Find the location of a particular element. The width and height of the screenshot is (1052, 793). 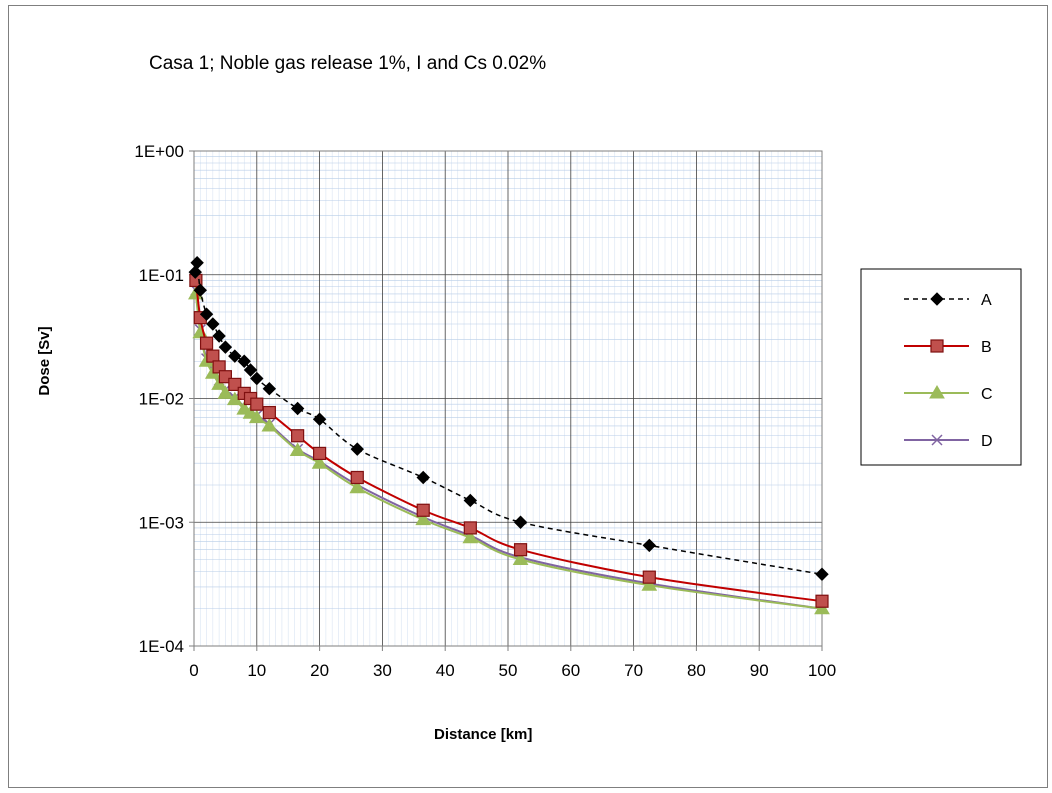

legend-label: D is located at coordinates (987, 441).